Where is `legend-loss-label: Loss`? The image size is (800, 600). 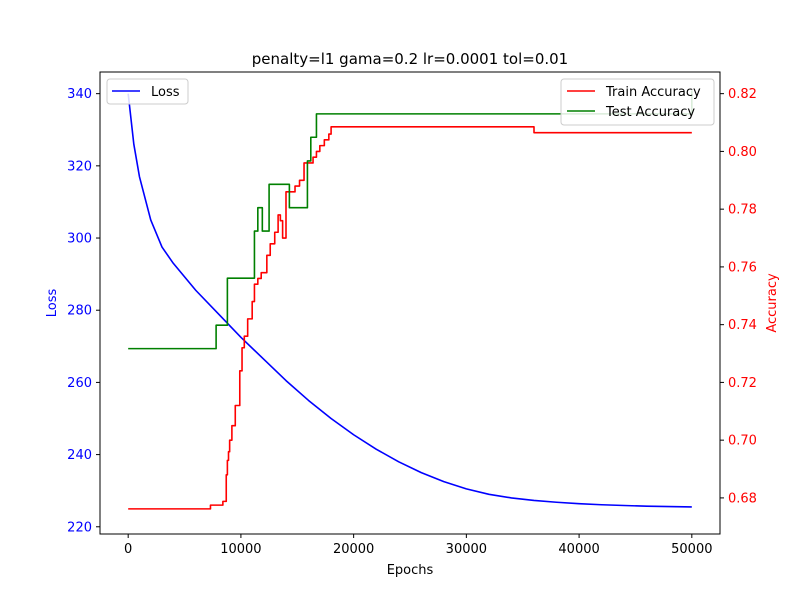
legend-loss-label: Loss is located at coordinates (165, 92).